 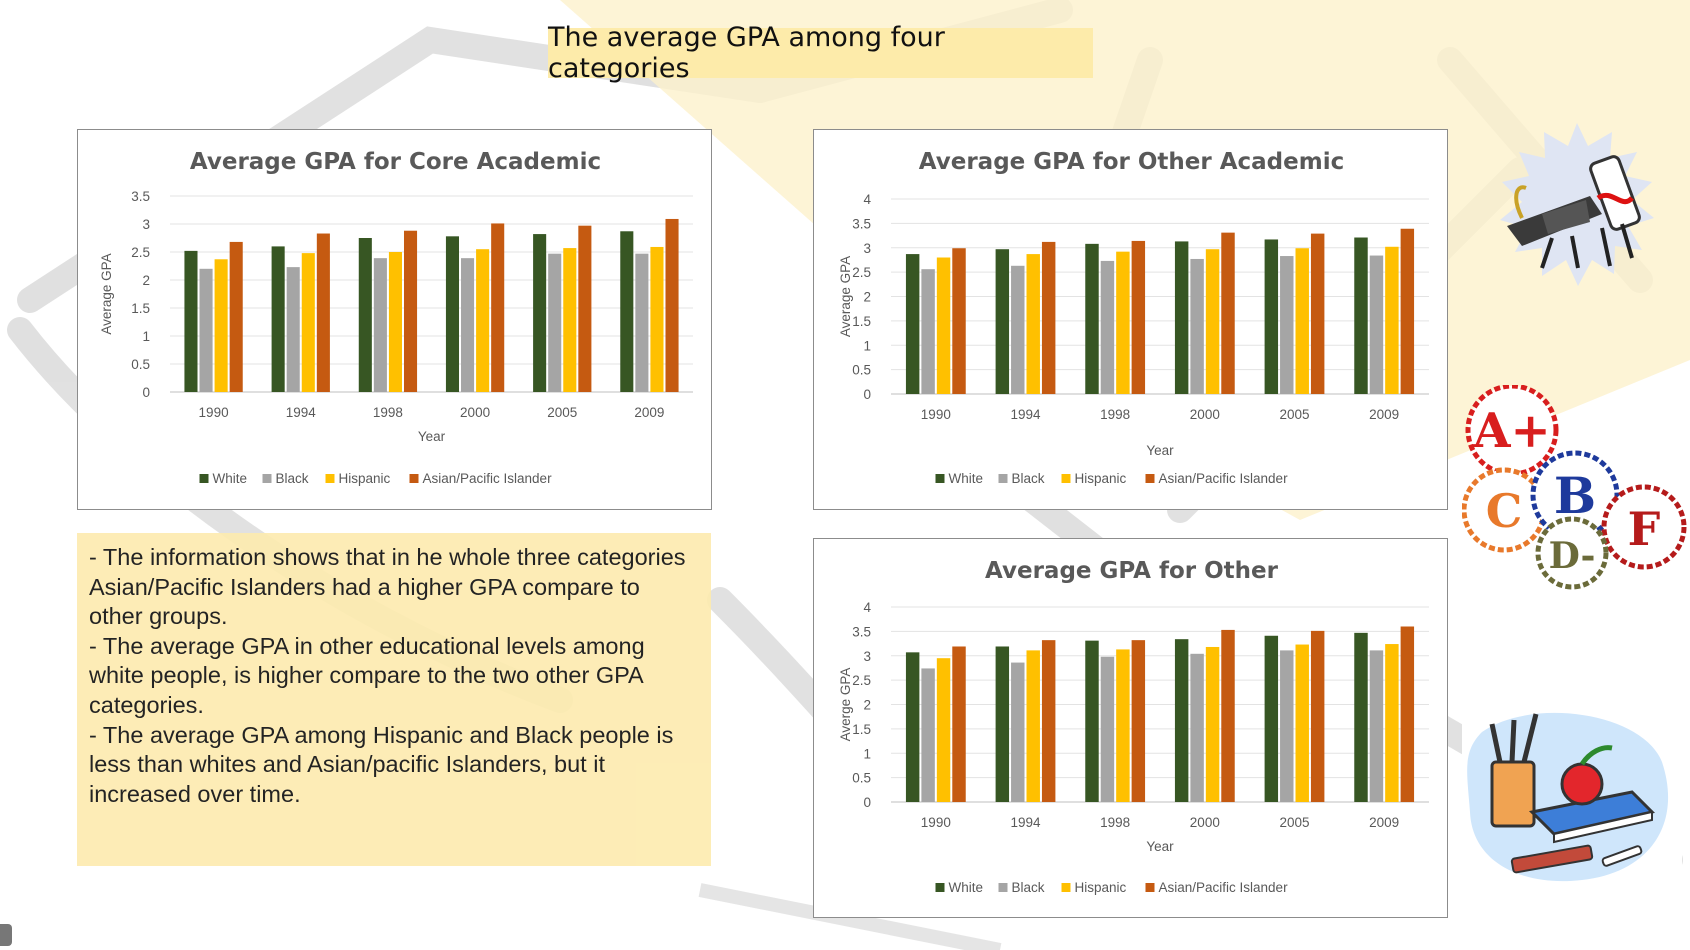 What do you see at coordinates (1160, 846) in the screenshot?
I see `x-axis-label: Year` at bounding box center [1160, 846].